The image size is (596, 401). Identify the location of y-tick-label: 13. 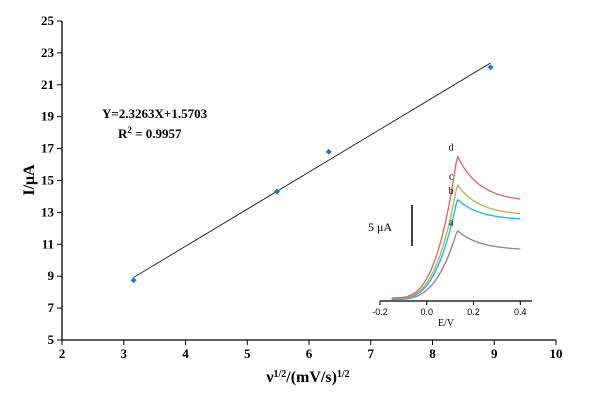
(48, 211).